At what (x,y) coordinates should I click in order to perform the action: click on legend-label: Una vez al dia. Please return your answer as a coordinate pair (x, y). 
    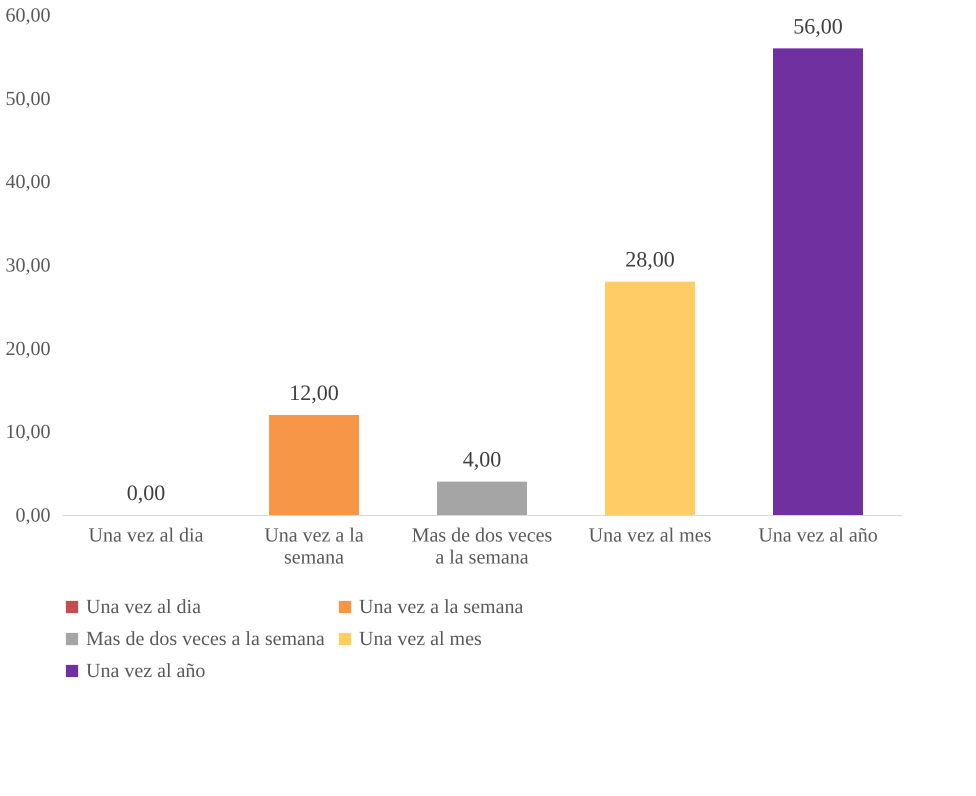
    Looking at the image, I should click on (144, 607).